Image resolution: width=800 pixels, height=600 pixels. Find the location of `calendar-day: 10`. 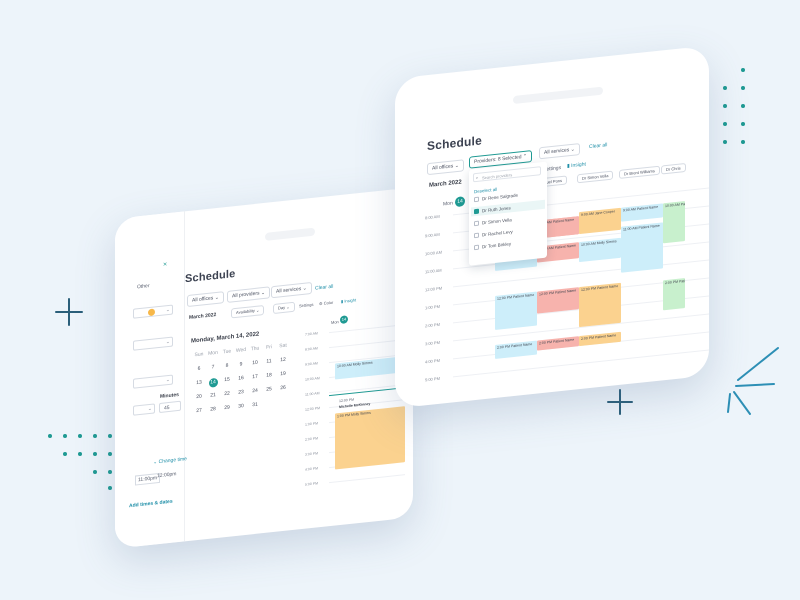

calendar-day: 10 is located at coordinates (255, 363).